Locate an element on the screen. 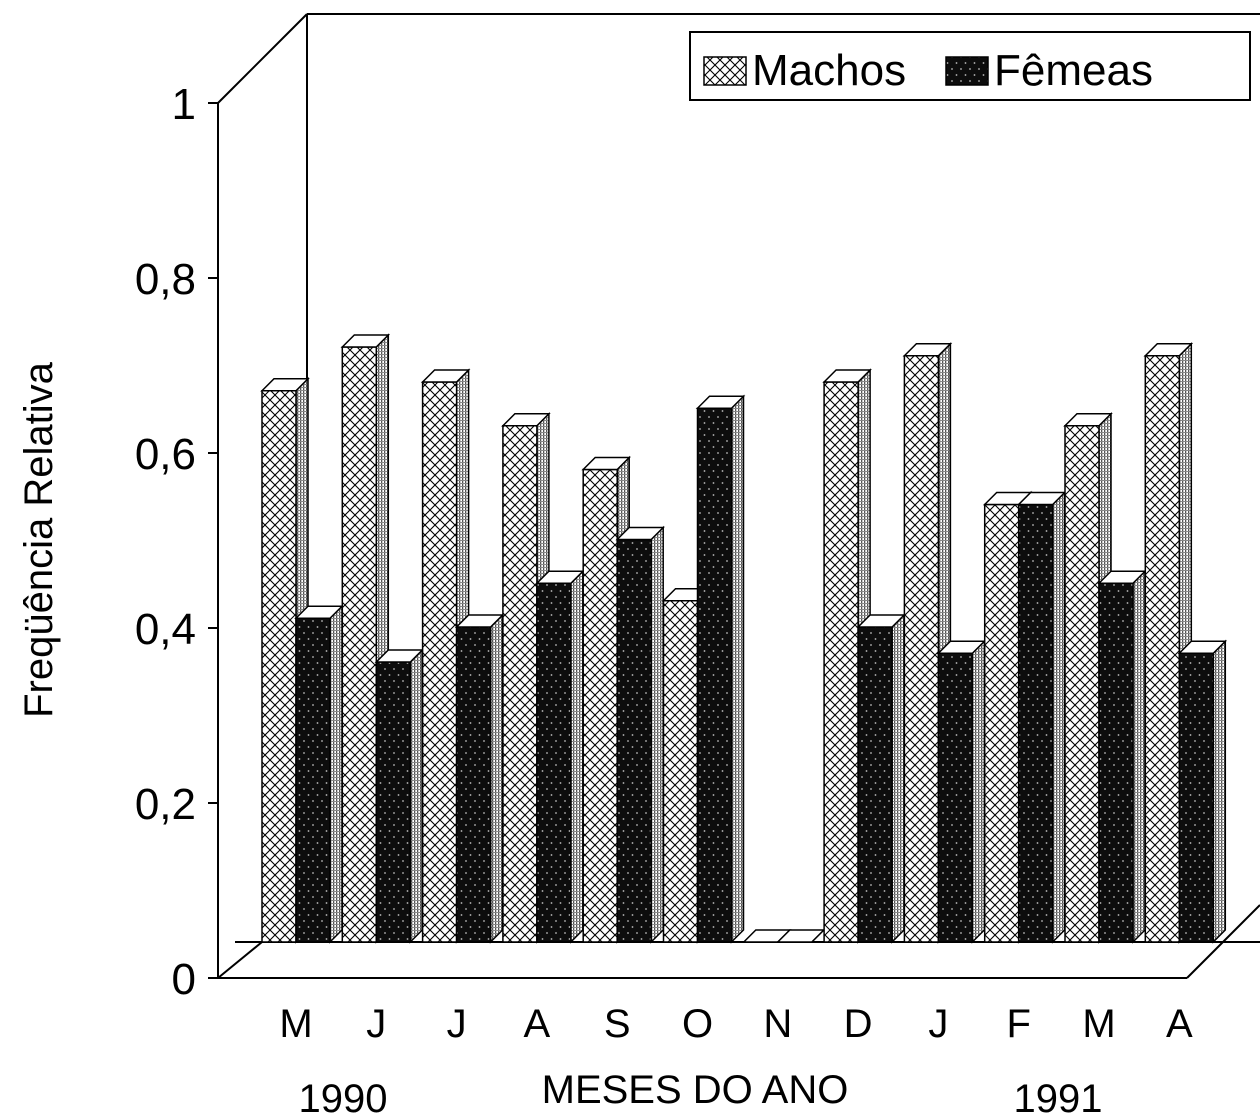 This screenshot has height=1117, width=1260. y-tick-label: 1 is located at coordinates (184, 104).